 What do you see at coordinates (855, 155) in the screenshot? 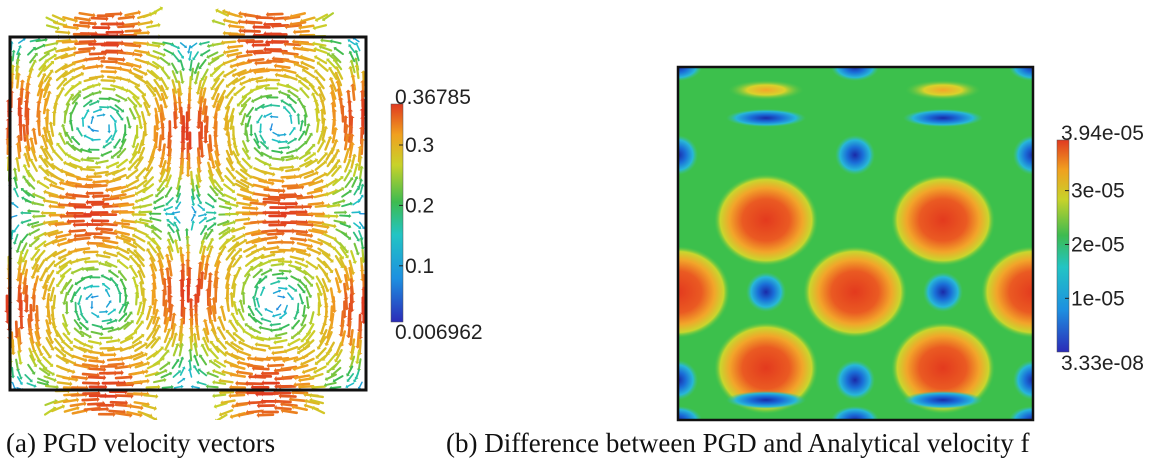
I see `heatmap-coldspot` at bounding box center [855, 155].